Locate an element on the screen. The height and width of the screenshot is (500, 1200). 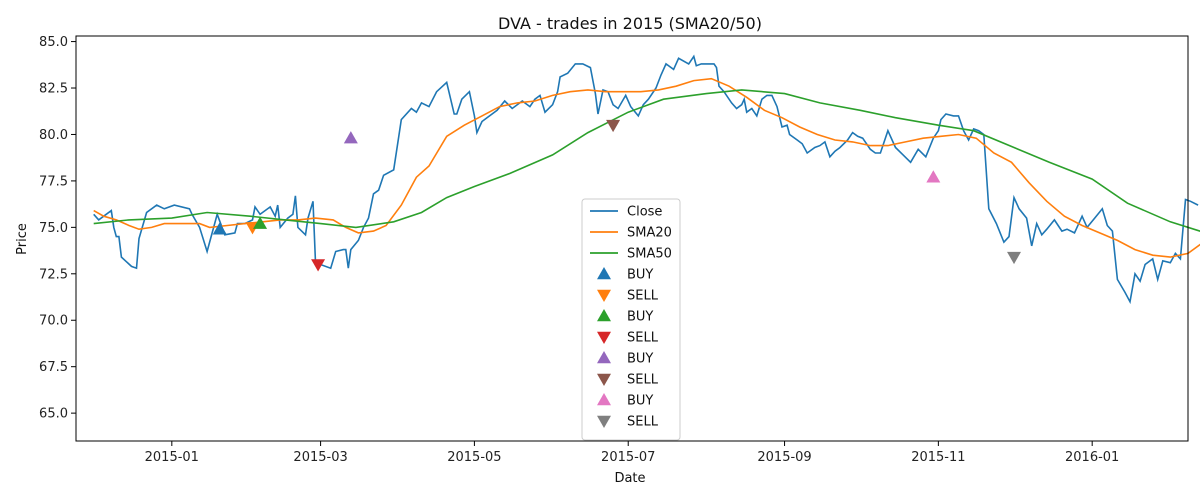
chart-title: DVA - trades in 2015 (SMA20/50) is located at coordinates (630, 23).